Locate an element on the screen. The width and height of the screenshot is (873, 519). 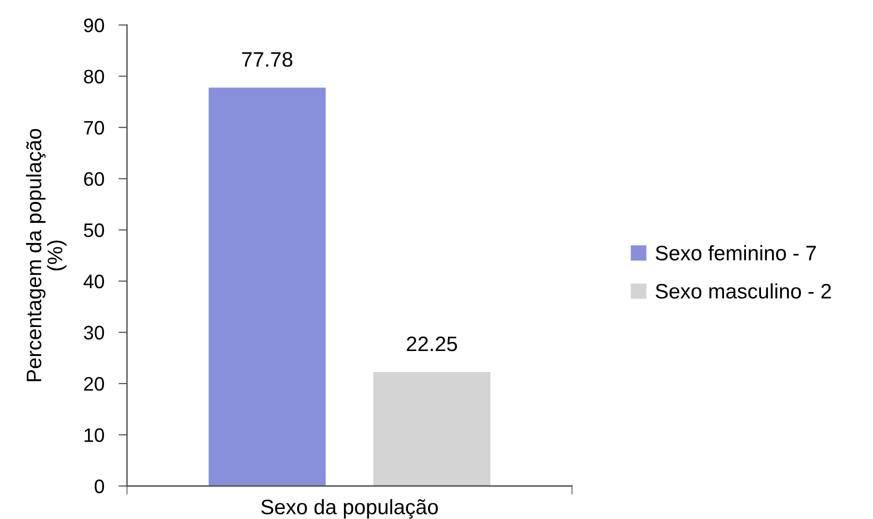
y-axis-title: Percentagem da população (%) is located at coordinates (46, 255).